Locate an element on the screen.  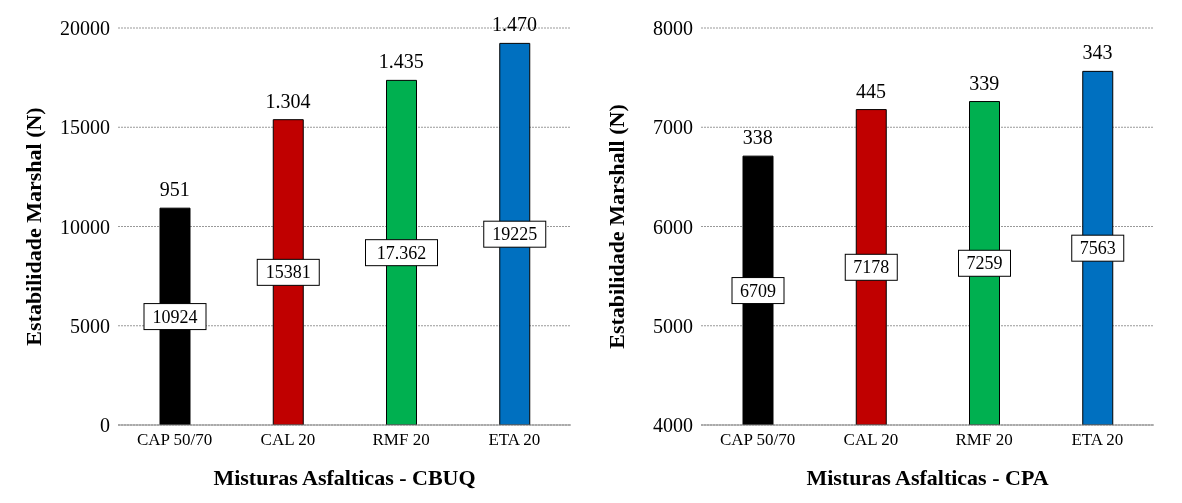
data-label: 17.362 is located at coordinates (401, 252).